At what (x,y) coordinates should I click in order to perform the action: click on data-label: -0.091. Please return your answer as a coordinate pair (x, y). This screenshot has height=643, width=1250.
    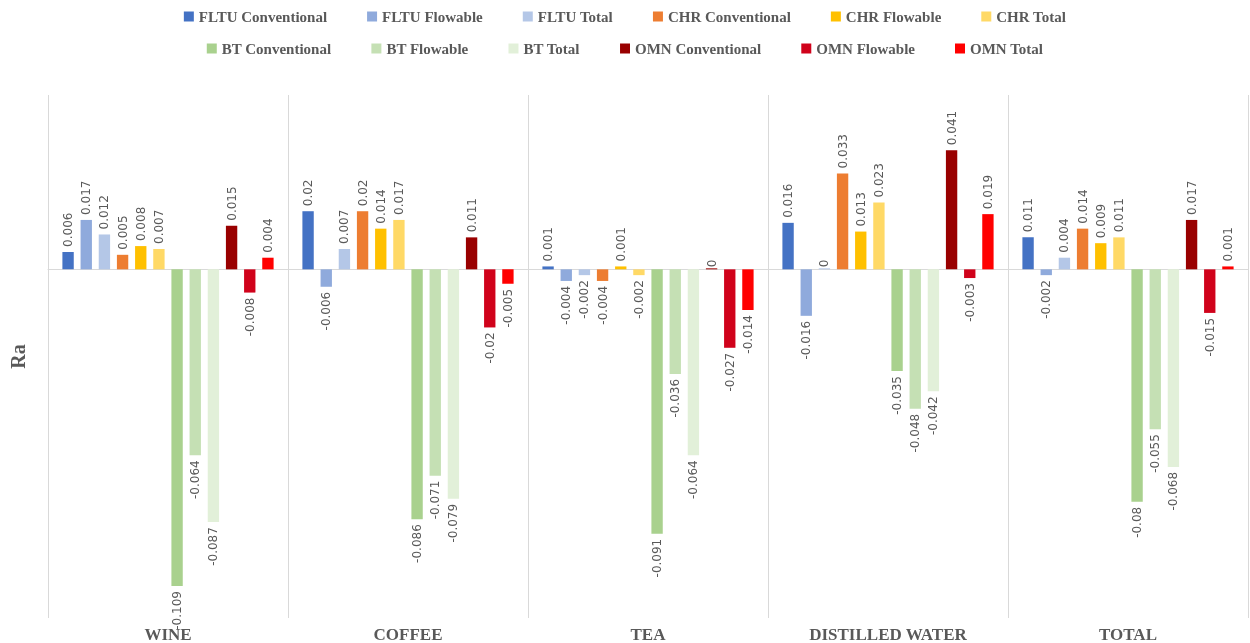
    Looking at the image, I should click on (657, 558).